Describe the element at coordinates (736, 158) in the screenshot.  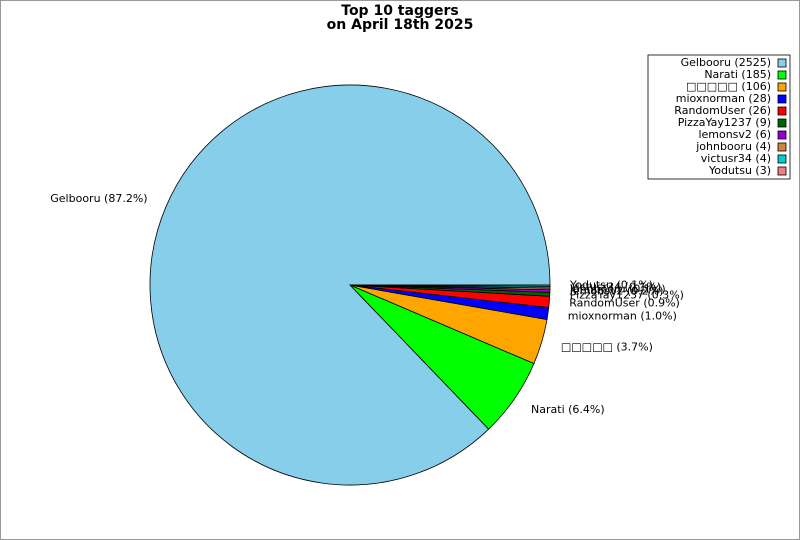
I see `legend-label: victusr34 (4)` at that location.